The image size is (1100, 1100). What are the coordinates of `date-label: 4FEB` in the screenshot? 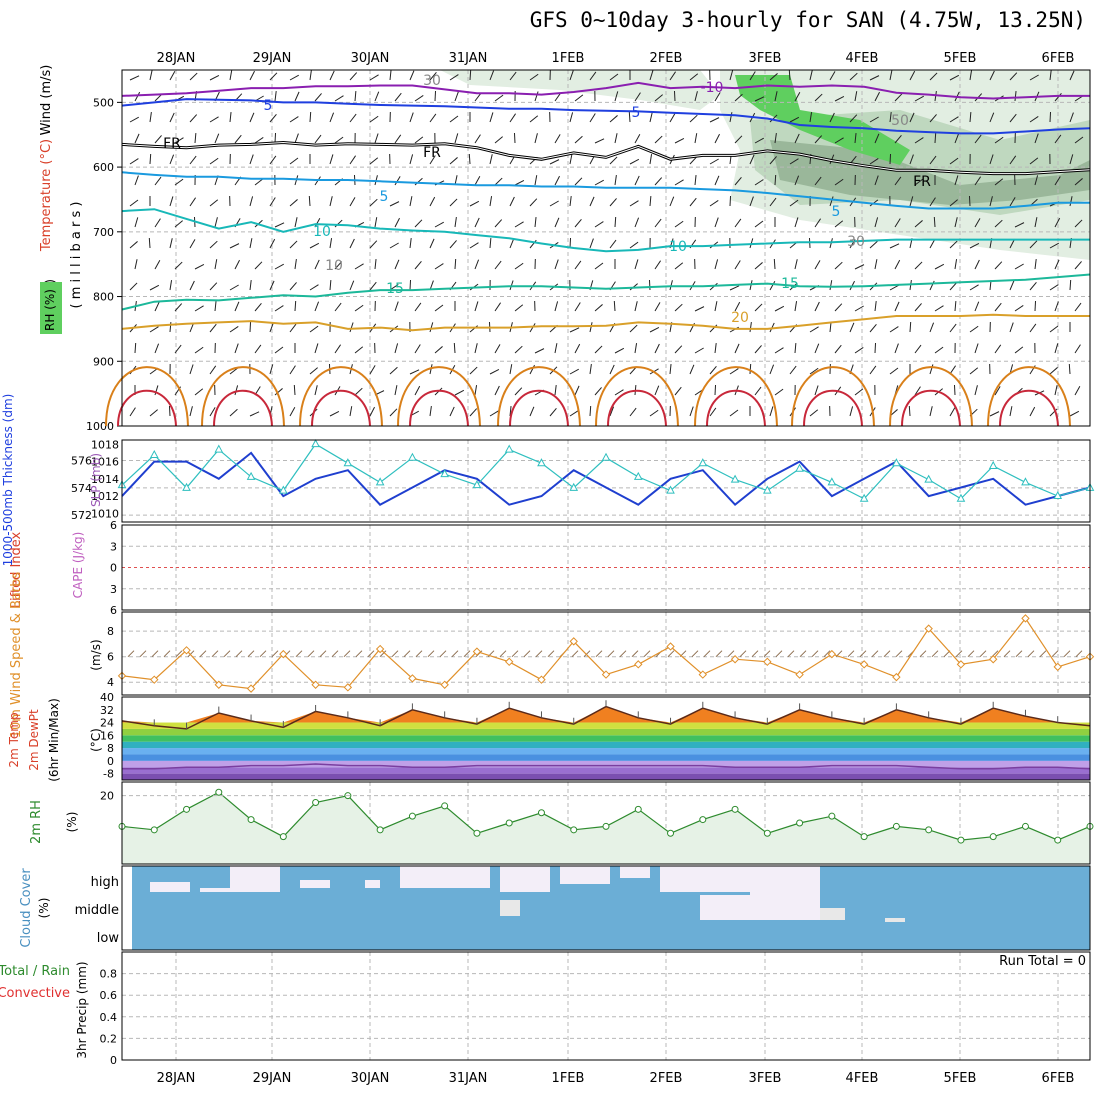 It's located at (862, 58).